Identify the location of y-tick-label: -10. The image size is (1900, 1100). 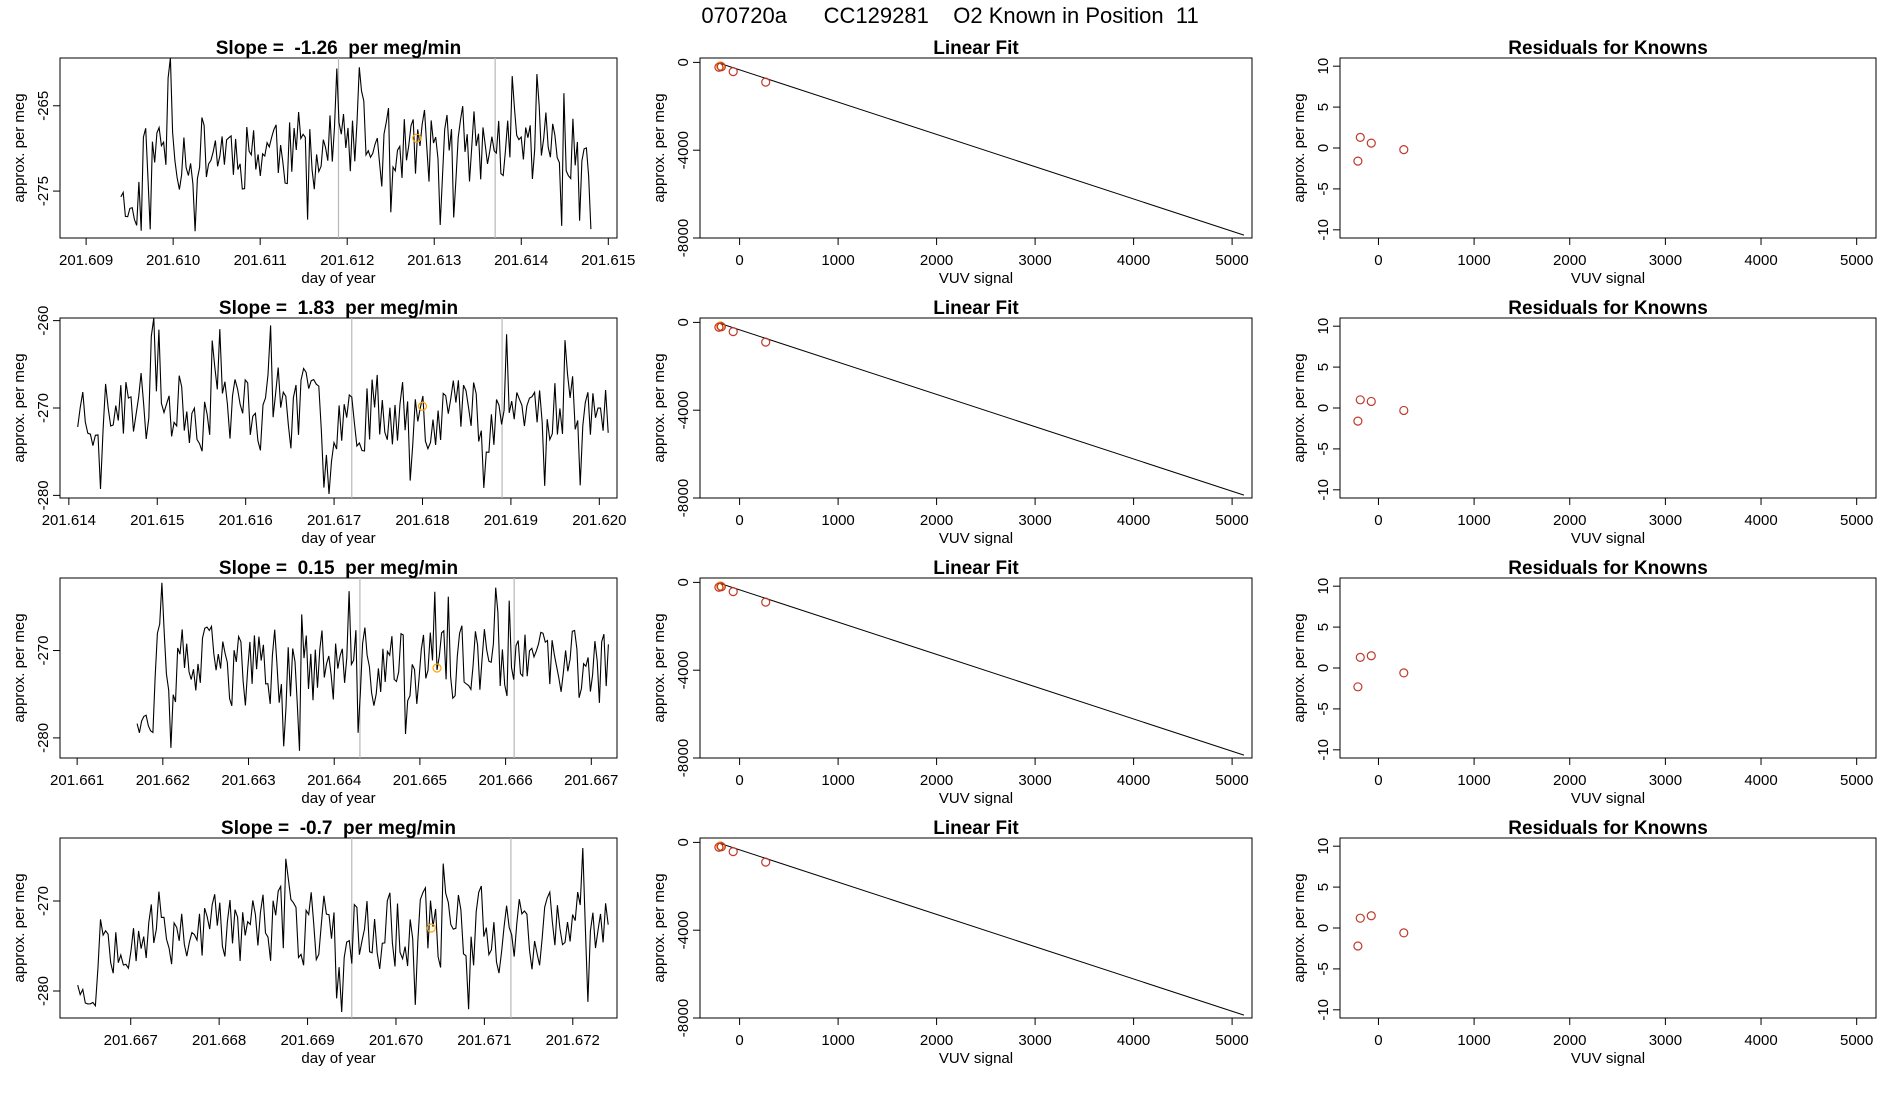
(1323, 750).